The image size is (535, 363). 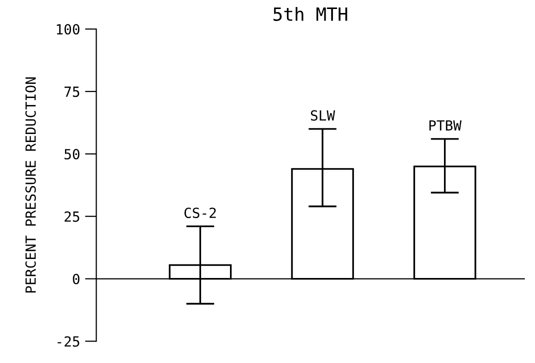 What do you see at coordinates (311, 13) in the screenshot?
I see `chart-title: 5th MTH` at bounding box center [311, 13].